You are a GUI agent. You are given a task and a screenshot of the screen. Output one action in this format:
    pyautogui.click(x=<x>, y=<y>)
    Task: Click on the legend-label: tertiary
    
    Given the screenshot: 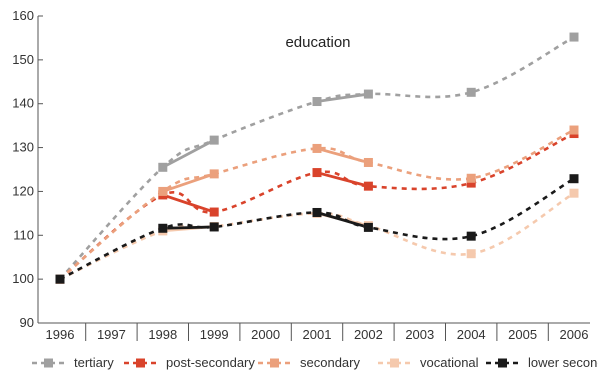 What is the action you would take?
    pyautogui.click(x=94, y=362)
    